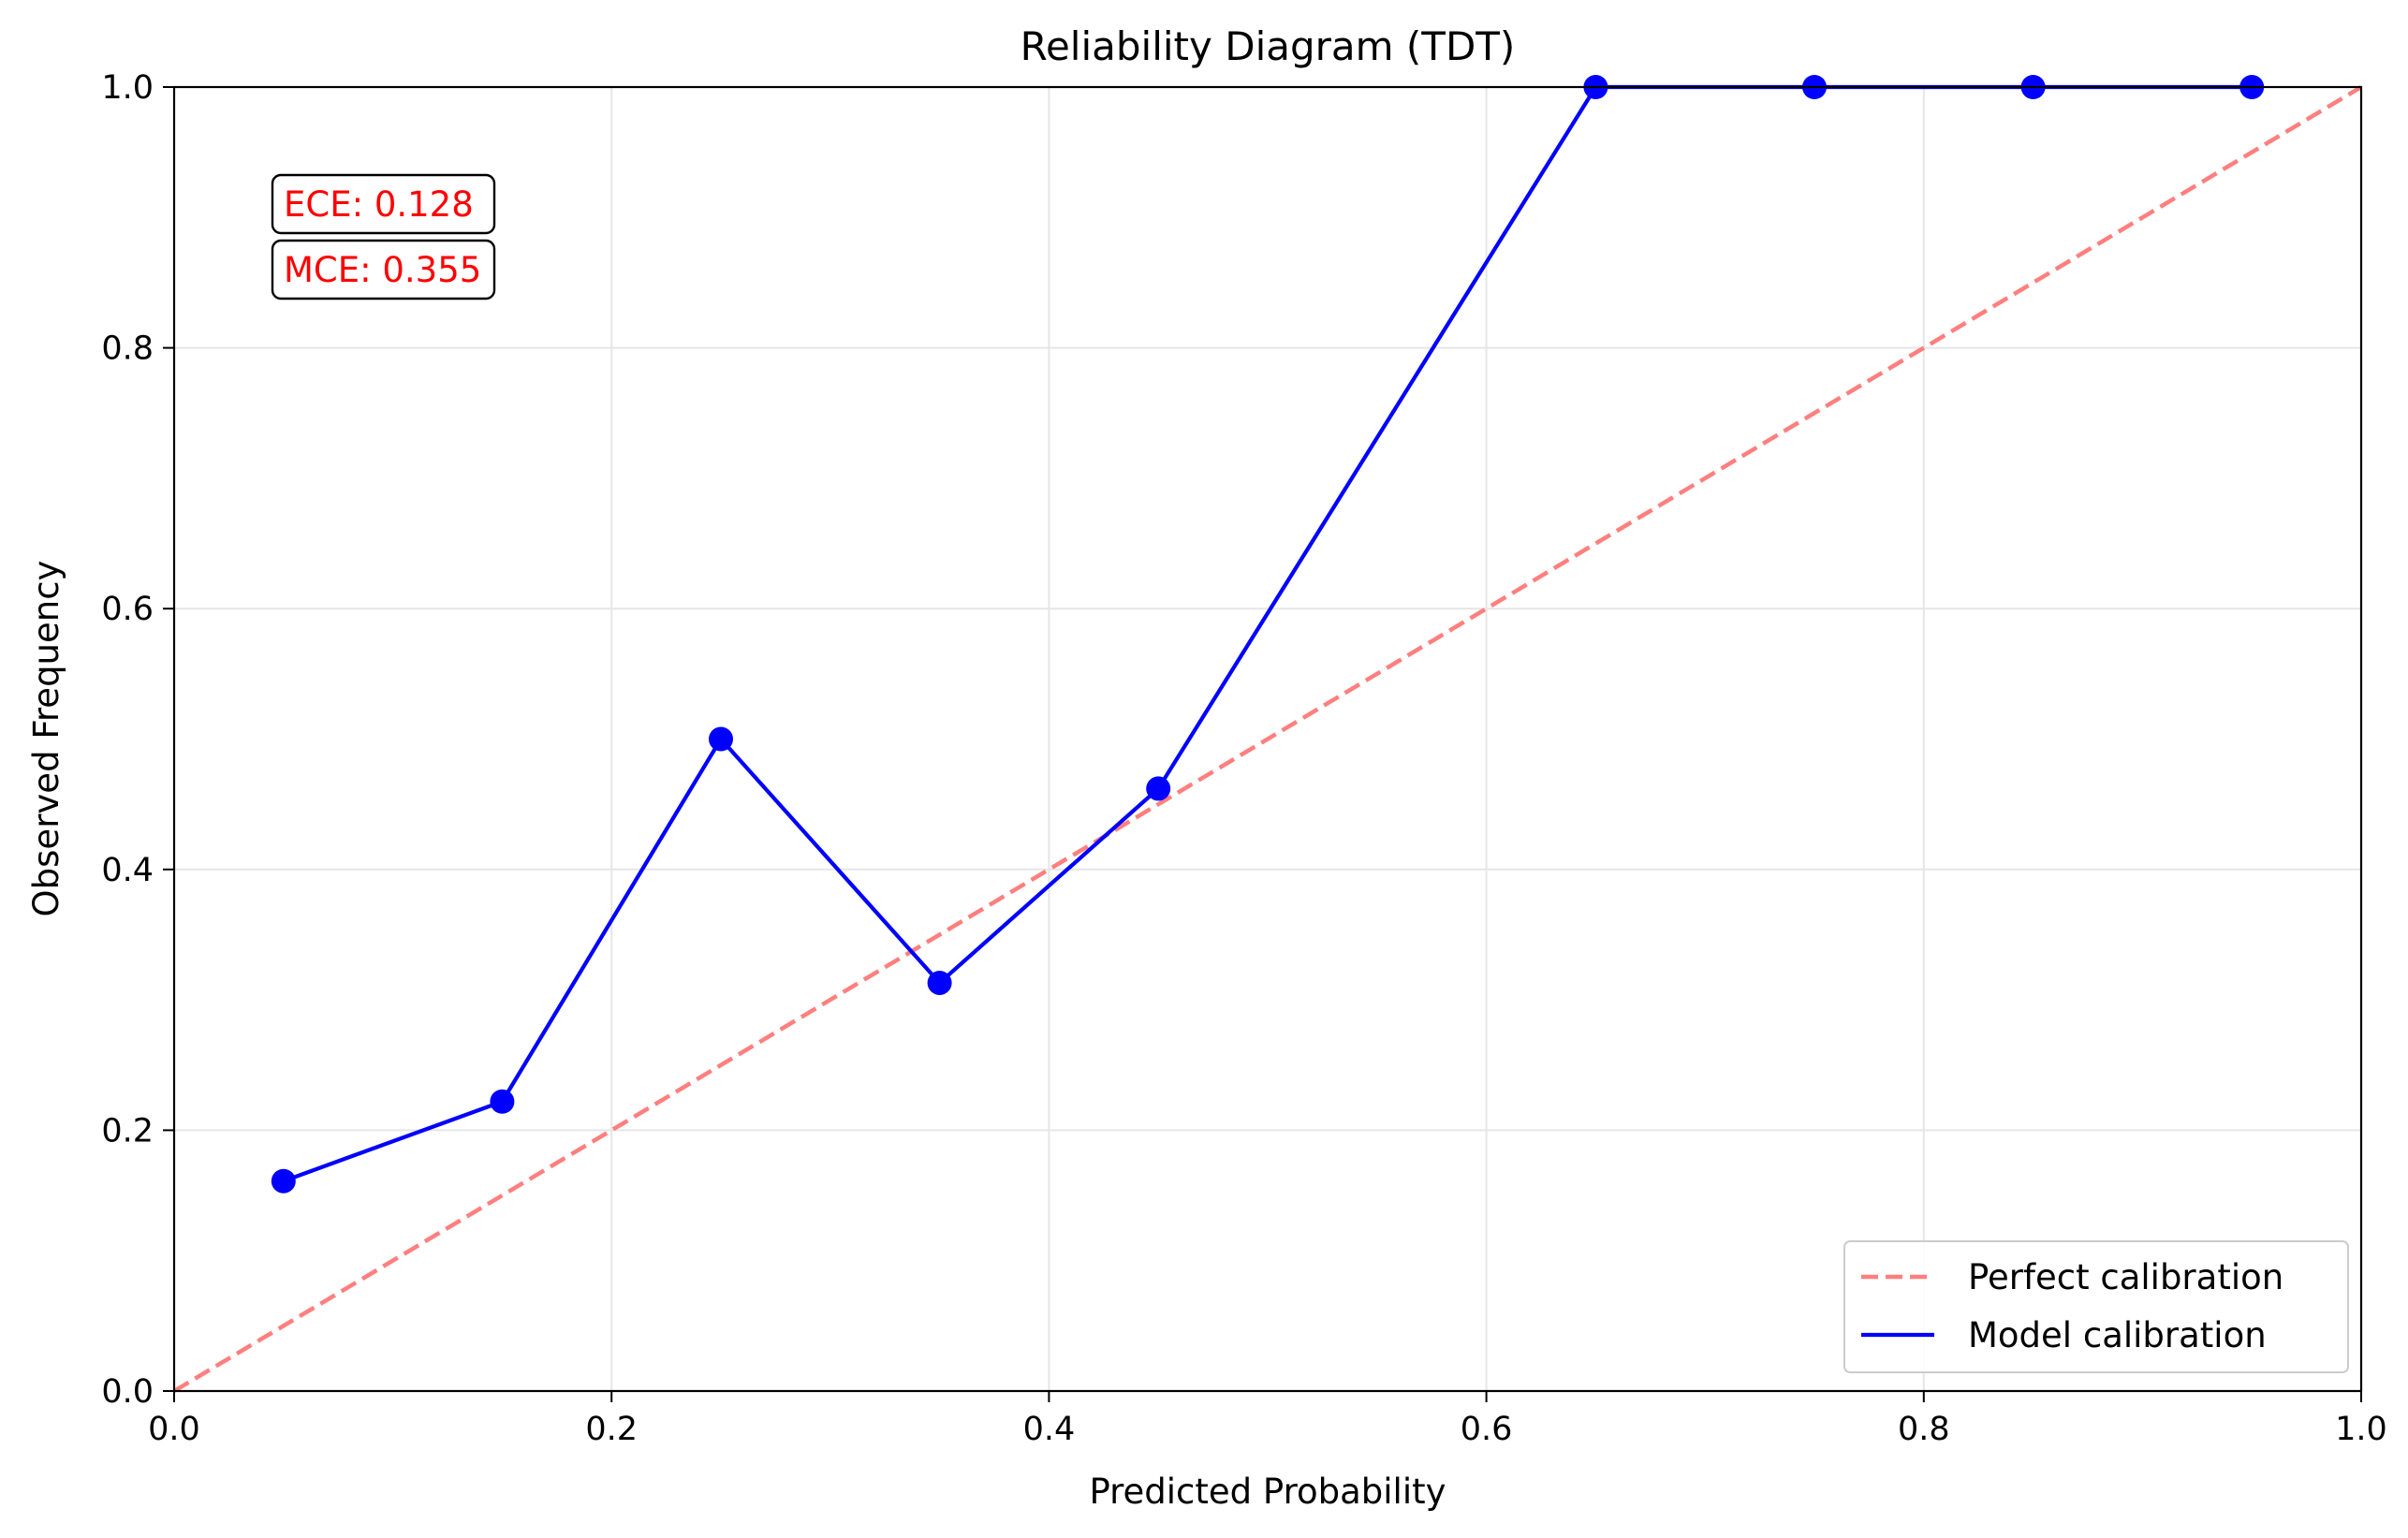 The width and height of the screenshot is (2408, 1538). What do you see at coordinates (1924, 1429) in the screenshot?
I see `x-tick-label: 0.8` at bounding box center [1924, 1429].